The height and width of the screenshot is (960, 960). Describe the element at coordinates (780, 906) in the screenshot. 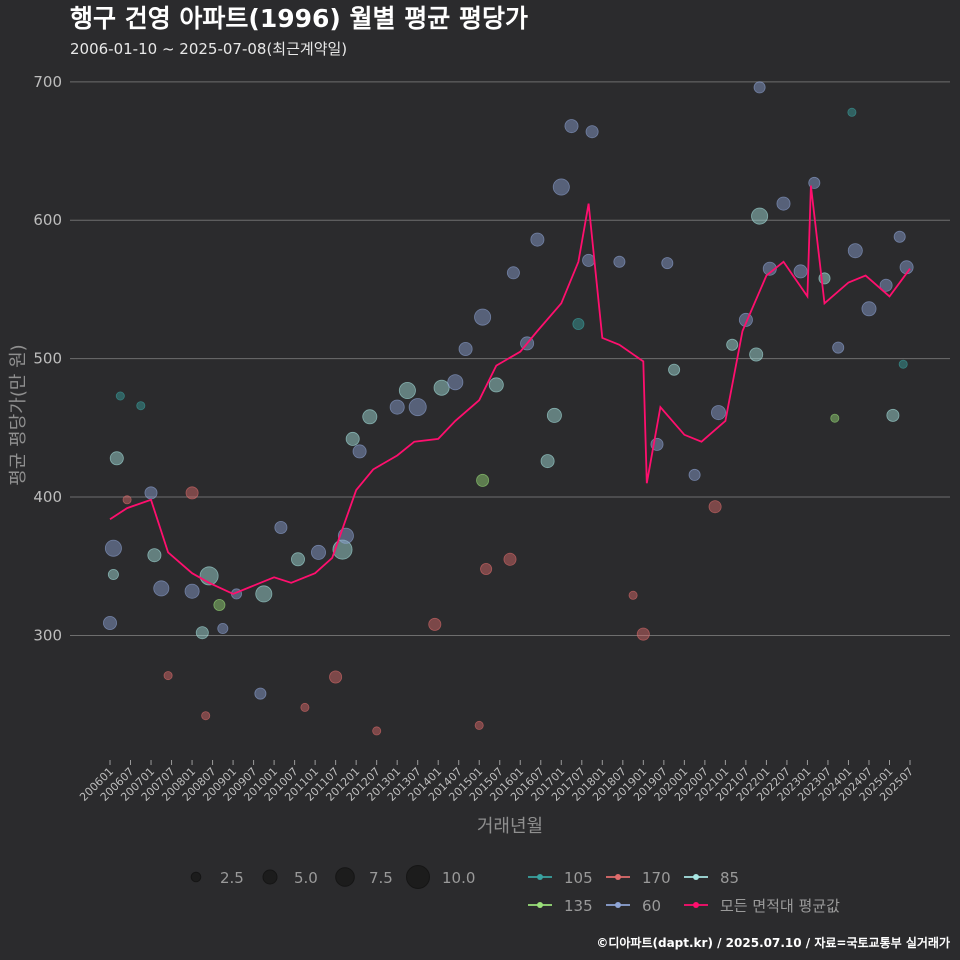

I see `legend-label-5: 모든 면적대 평균값` at that location.